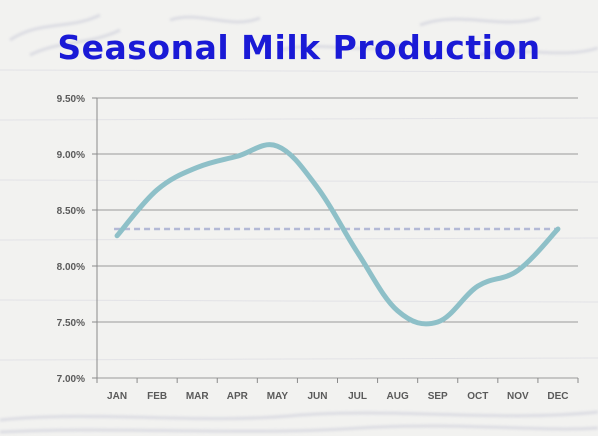  Describe the element at coordinates (71, 155) in the screenshot. I see `y-tick-label: 9.00%` at that location.